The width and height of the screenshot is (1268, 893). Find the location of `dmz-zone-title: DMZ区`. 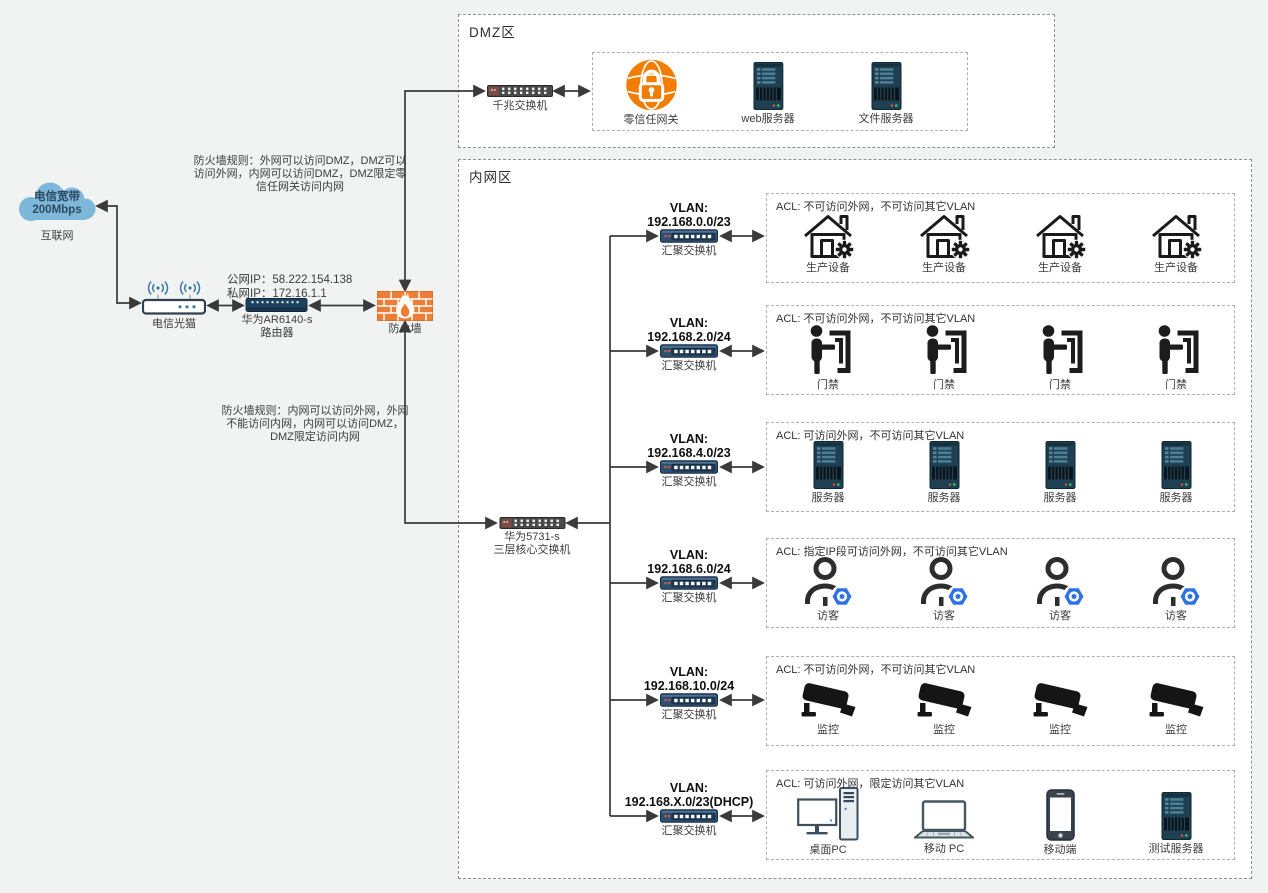

dmz-zone-title: DMZ区 is located at coordinates (492, 32).